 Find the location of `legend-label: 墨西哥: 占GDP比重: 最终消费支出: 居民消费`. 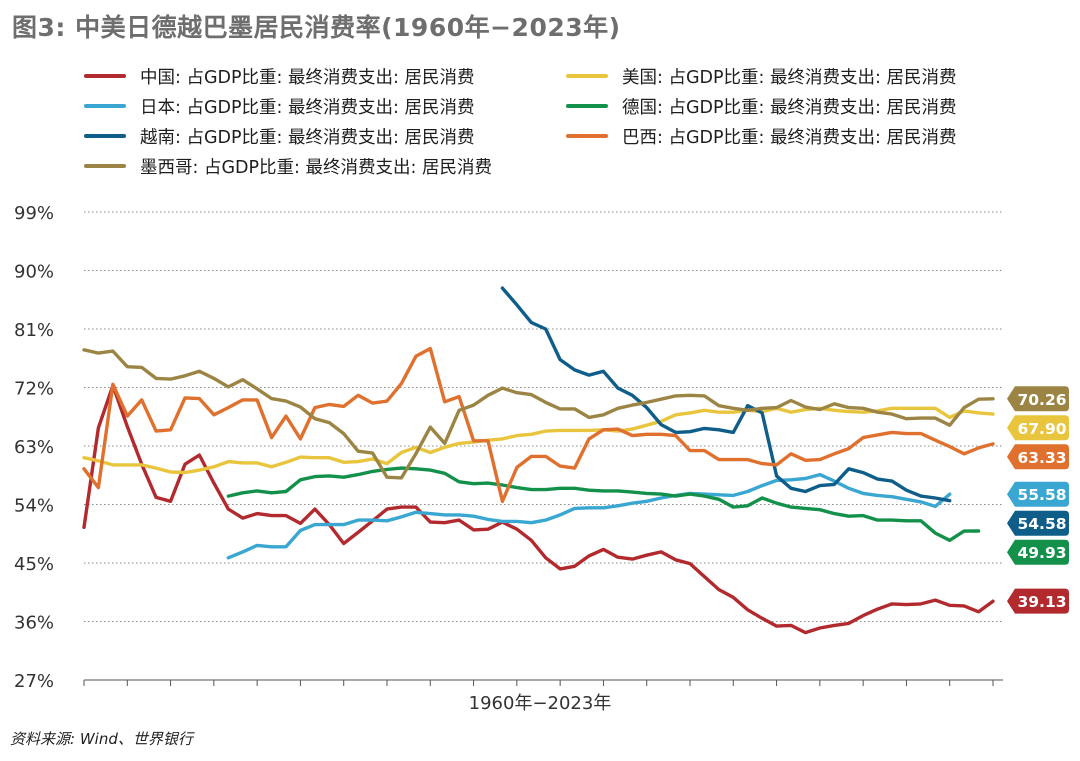

legend-label: 墨西哥: 占GDP比重: 最终消费支出: 居民消费 is located at coordinates (316, 167).